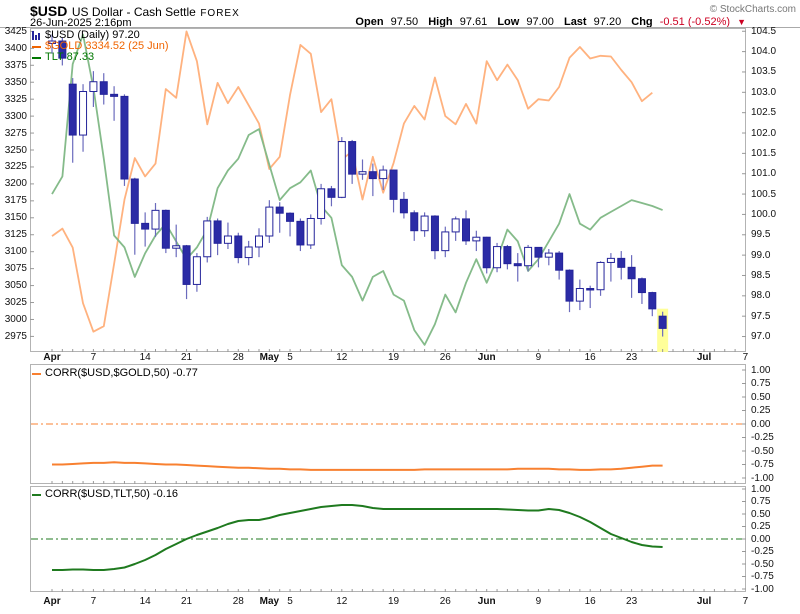  Describe the element at coordinates (761, 337) in the screenshot. I see `usd-axis-tick: 97.0` at that location.